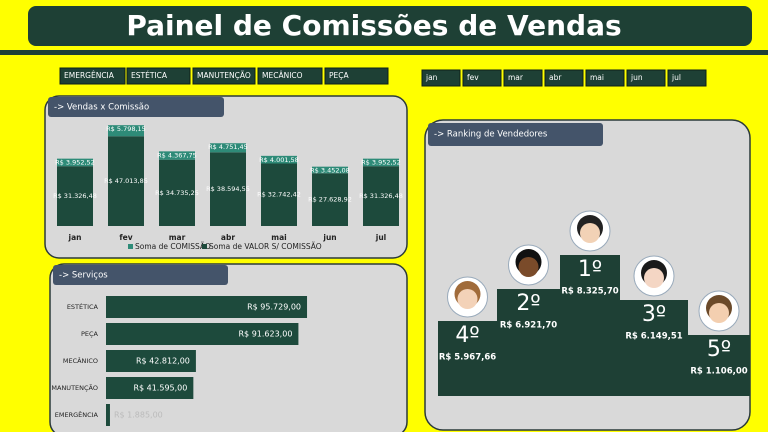 Image resolution: width=768 pixels, height=432 pixels. I want to click on value-label: R$ 4.001,58, so click(279, 160).